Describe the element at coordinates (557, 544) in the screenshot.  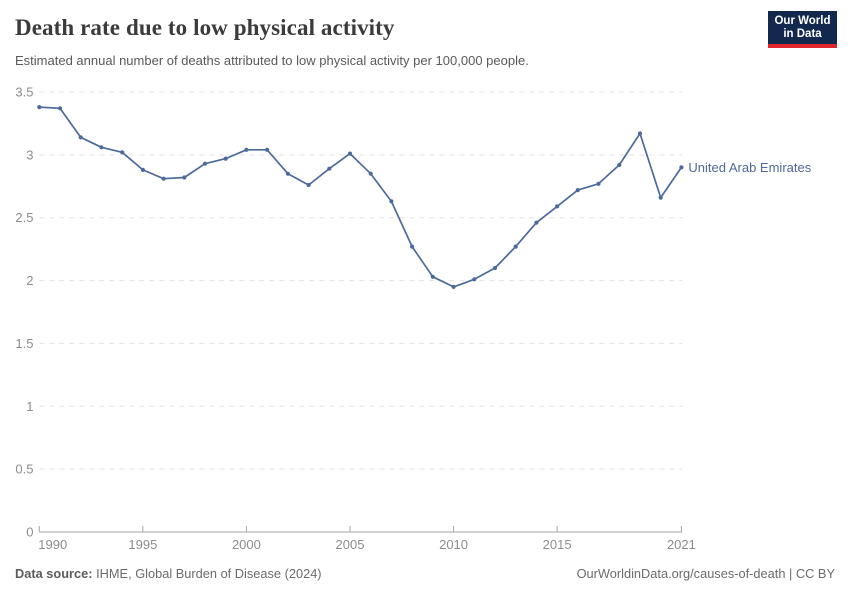
I see `x-axis-tick-label: 2015` at that location.